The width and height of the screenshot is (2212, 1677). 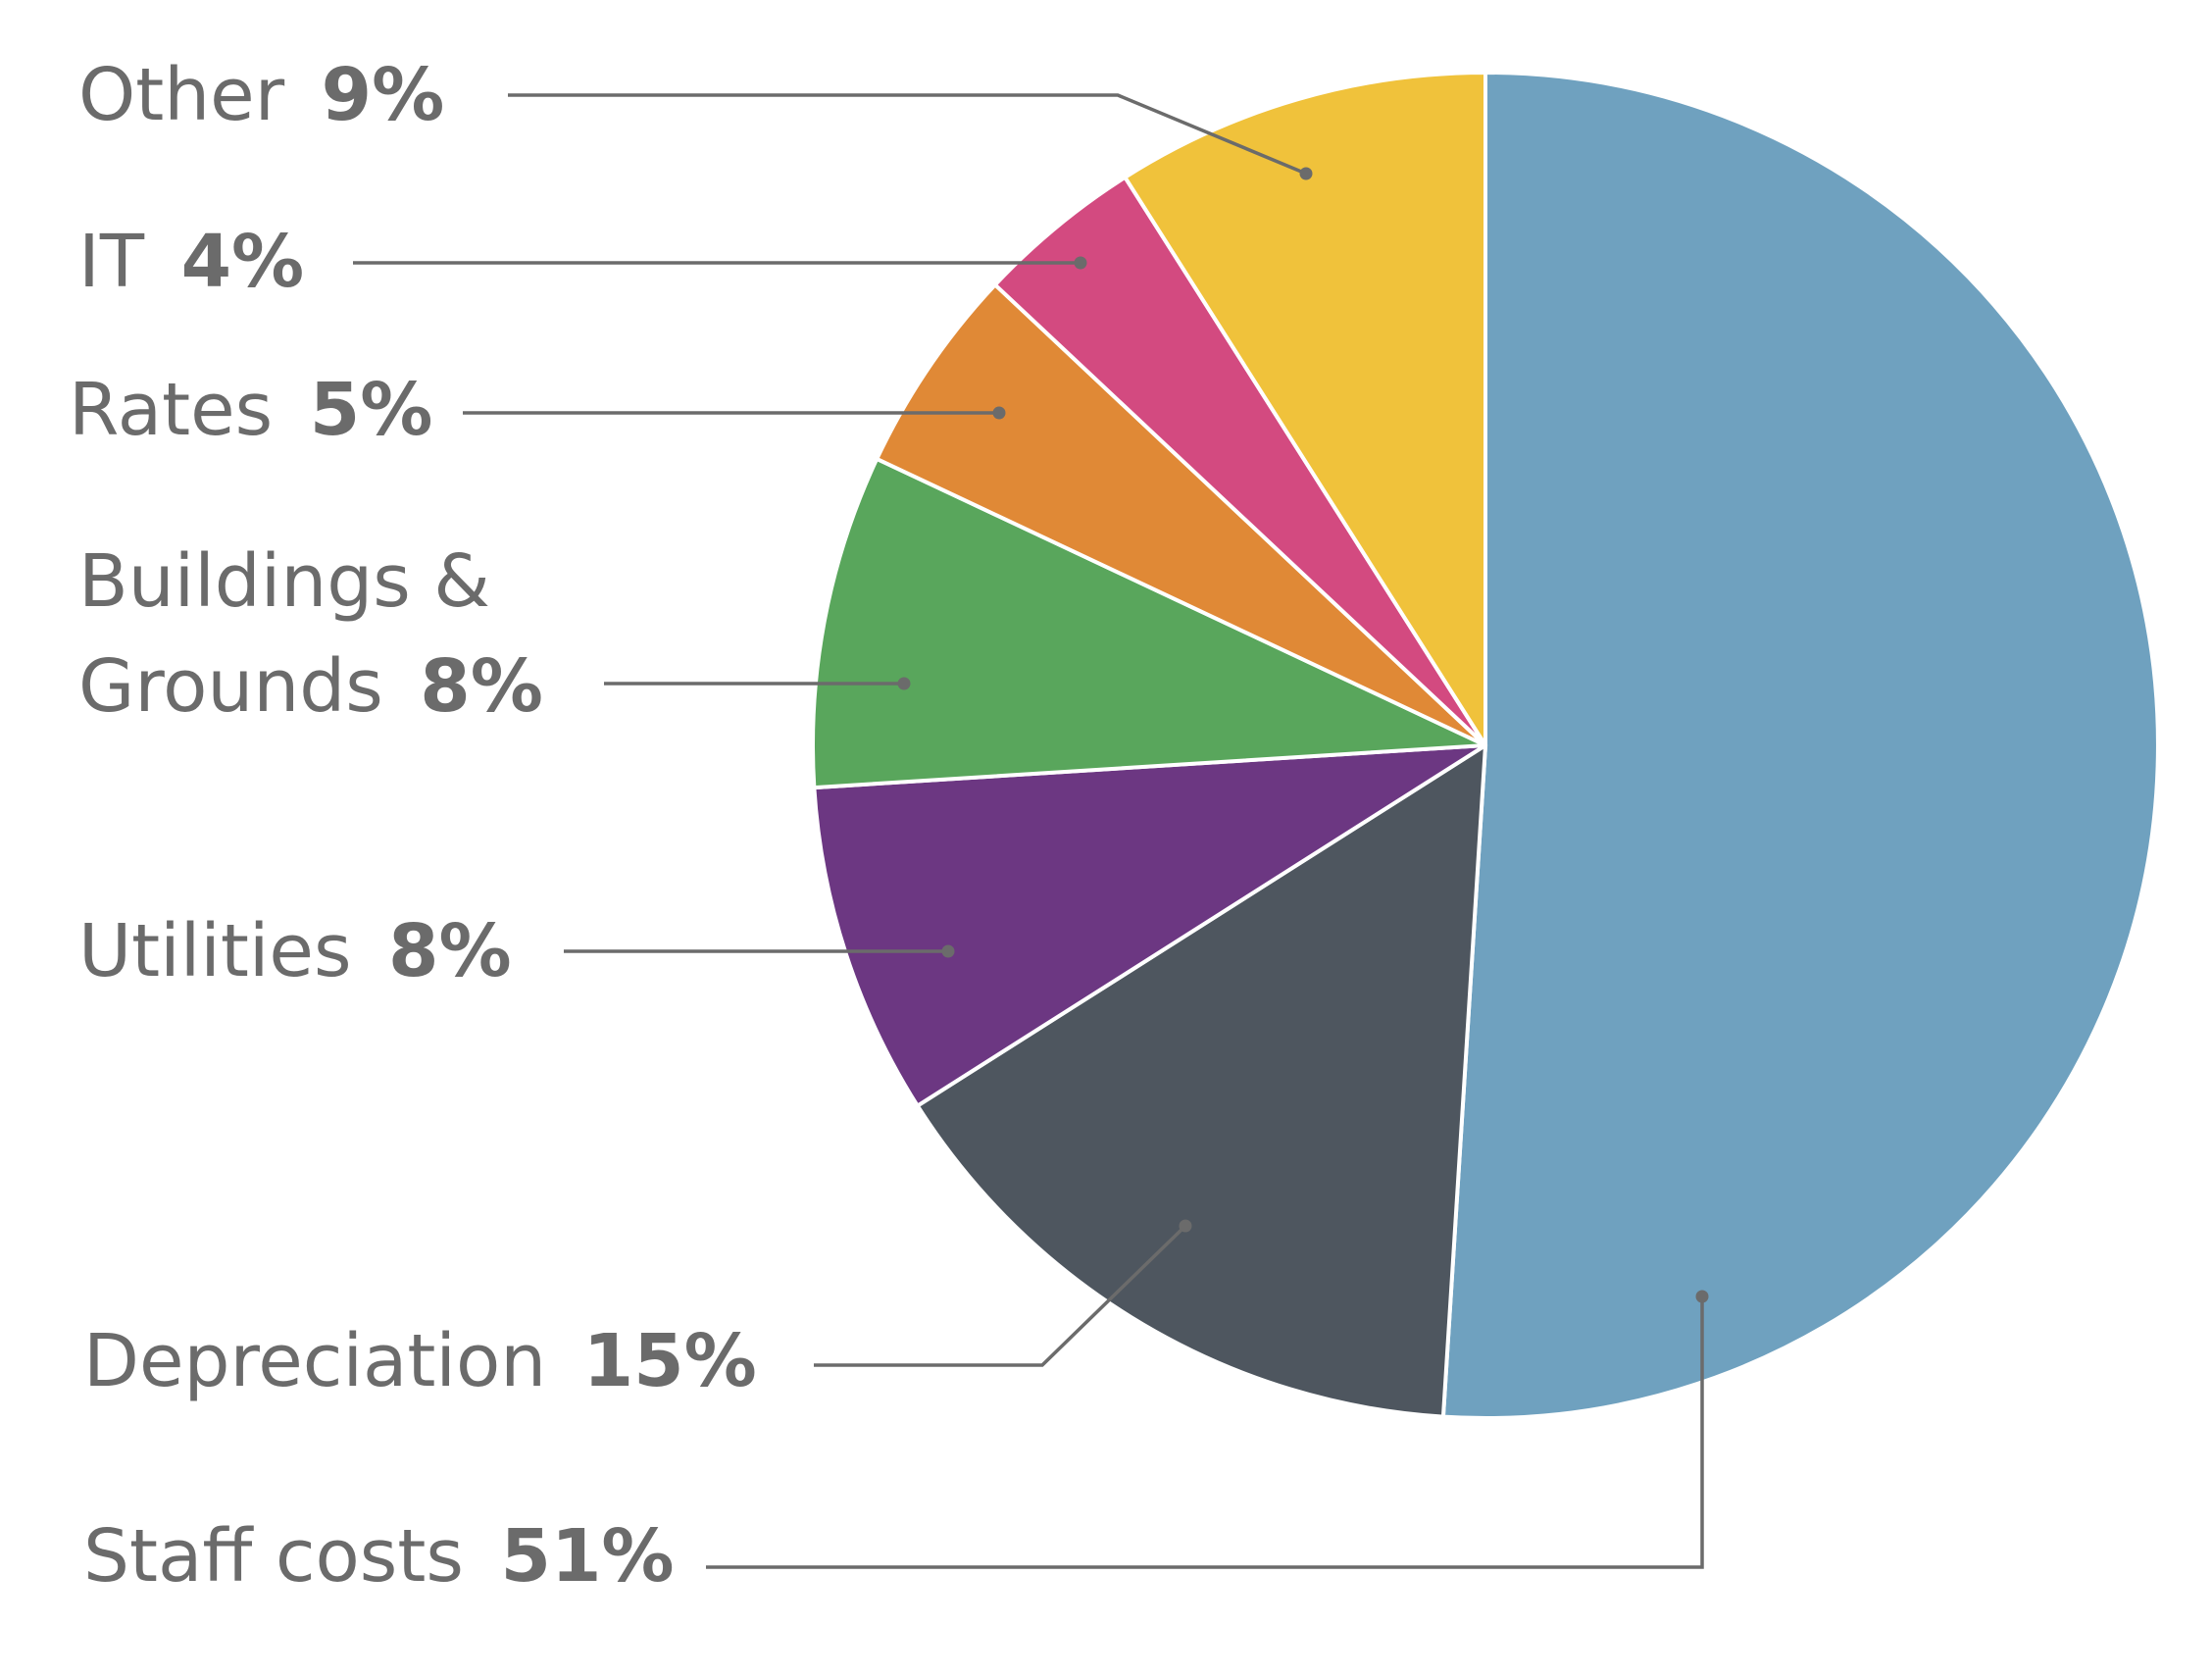 I want to click on leader-line-depreciation, so click(x=1001, y=1295).